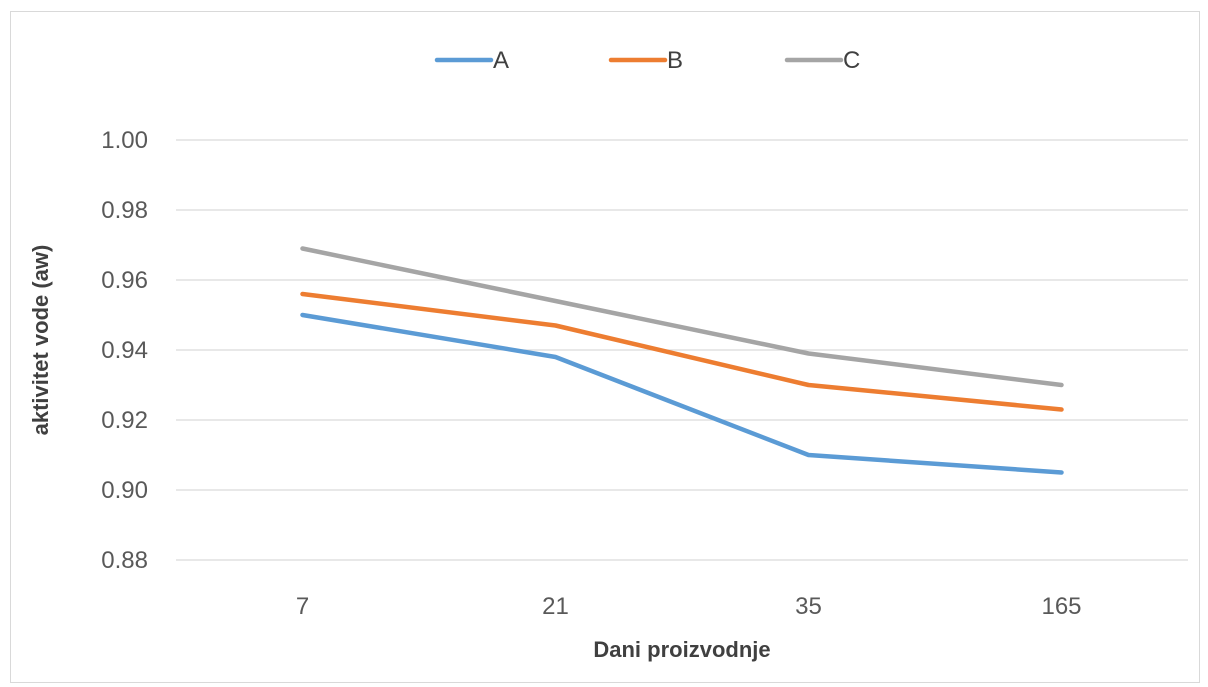 Image resolution: width=1208 pixels, height=687 pixels. I want to click on y-tick-label: 0.94, so click(124, 350).